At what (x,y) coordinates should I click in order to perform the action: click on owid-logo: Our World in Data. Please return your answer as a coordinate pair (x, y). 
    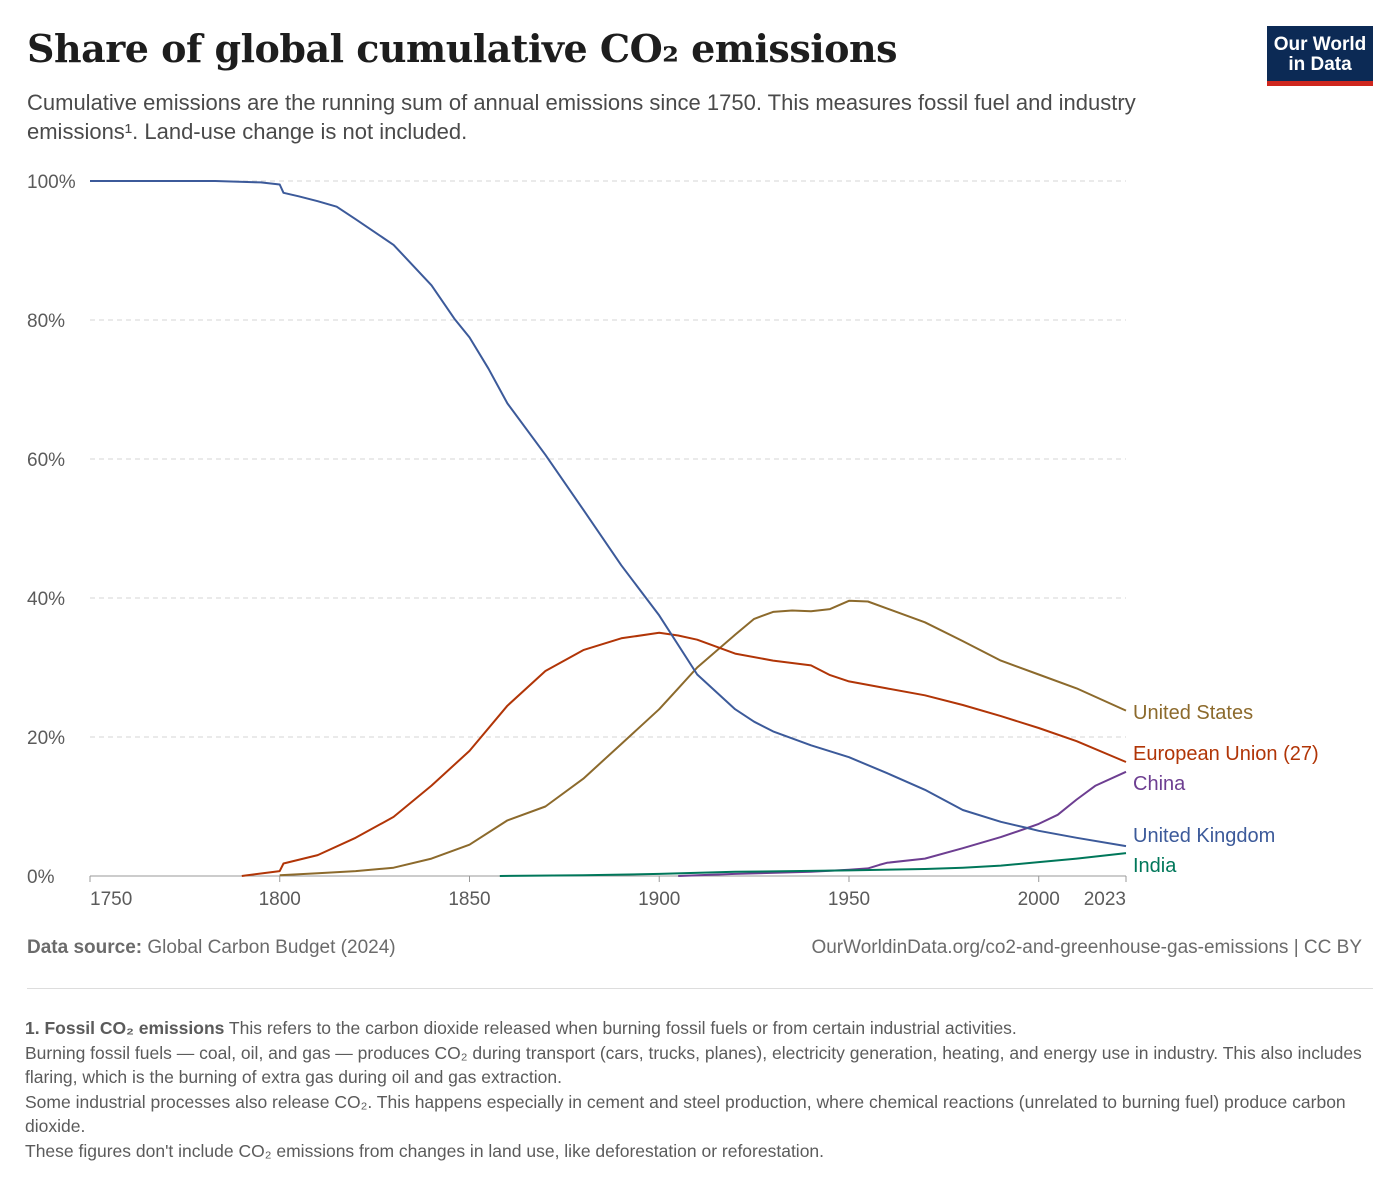
    Looking at the image, I should click on (1320, 56).